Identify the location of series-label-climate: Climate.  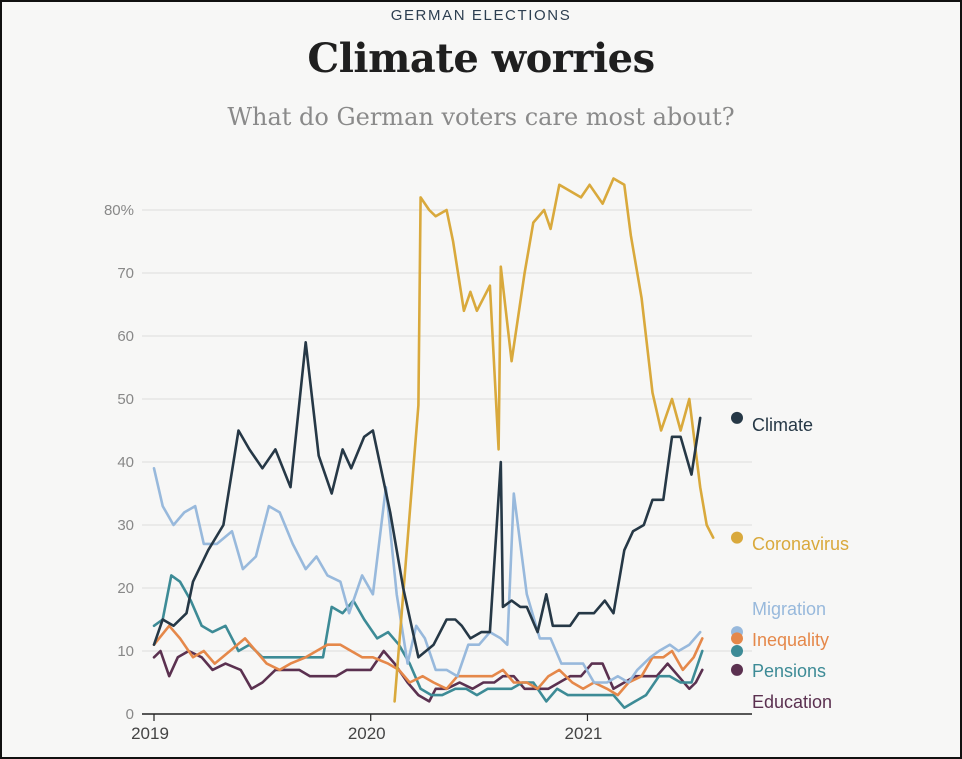
(782, 425).